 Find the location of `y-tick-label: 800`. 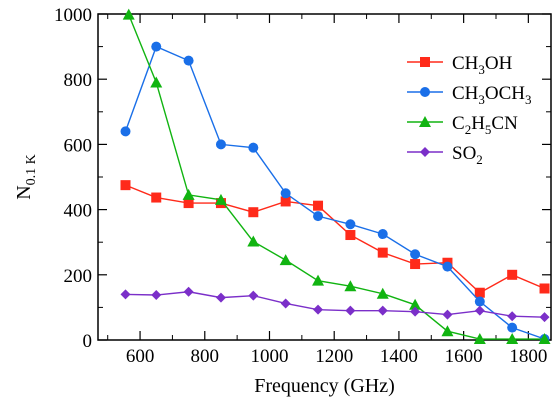

y-tick-label: 800 is located at coordinates (78, 80).